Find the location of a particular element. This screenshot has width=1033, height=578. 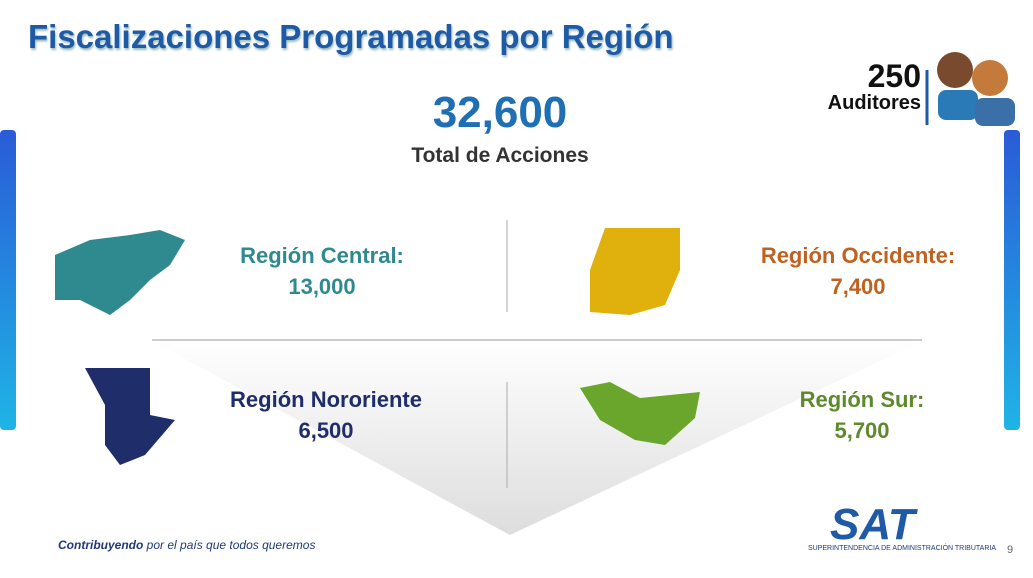

slogan-bold: Contribuyendo is located at coordinates (101, 545).